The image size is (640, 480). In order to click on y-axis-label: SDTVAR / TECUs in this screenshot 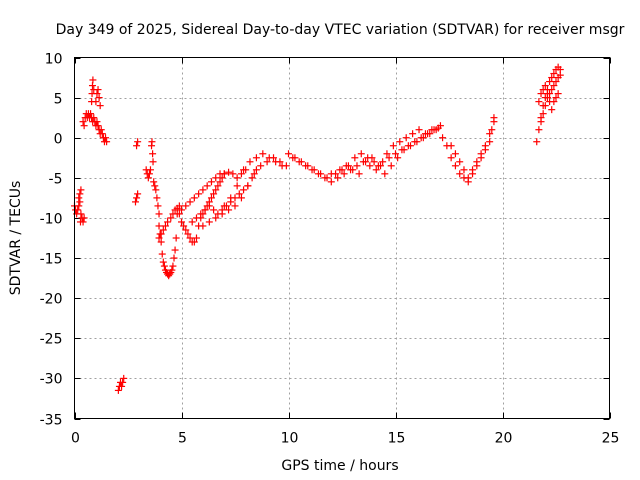, I will do `click(16, 238)`.